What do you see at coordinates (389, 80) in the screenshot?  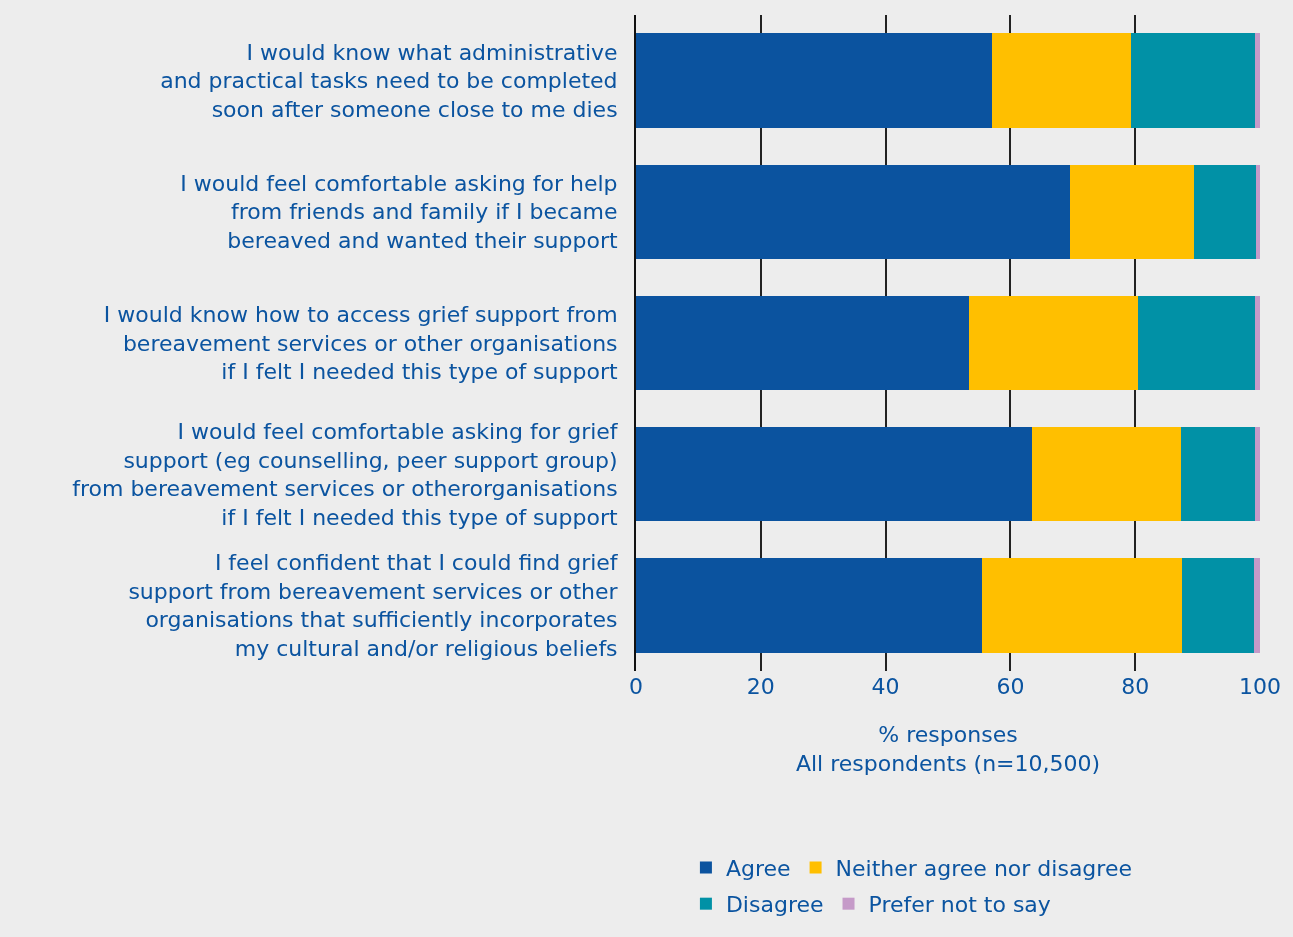 I see `y-tick-label: I would know what administrative and practical tasks need to be completed soon after someone close to me dies` at bounding box center [389, 80].